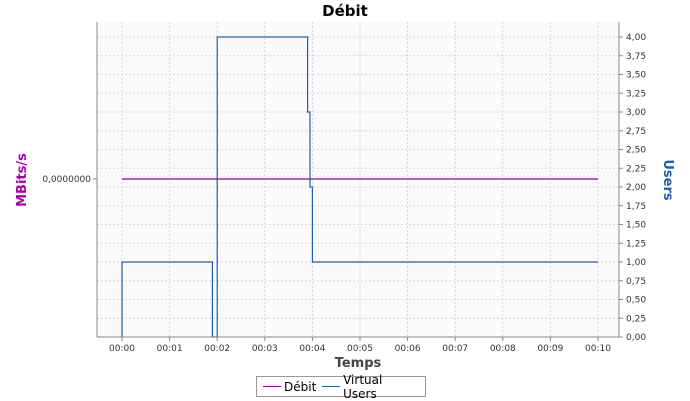 This screenshot has height=401, width=690. I want to click on x-tick-label: 00:10, so click(598, 349).